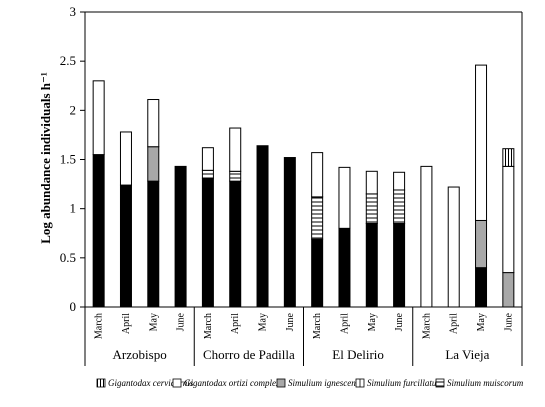 Image resolution: width=545 pixels, height=407 pixels. Describe the element at coordinates (467, 354) in the screenshot. I see `group-label: La Vieja` at that location.